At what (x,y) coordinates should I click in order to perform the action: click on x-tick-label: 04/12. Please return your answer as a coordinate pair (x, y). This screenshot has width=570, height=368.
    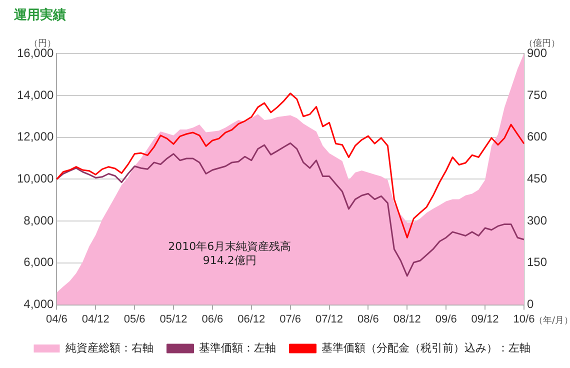
    Looking at the image, I should click on (96, 319).